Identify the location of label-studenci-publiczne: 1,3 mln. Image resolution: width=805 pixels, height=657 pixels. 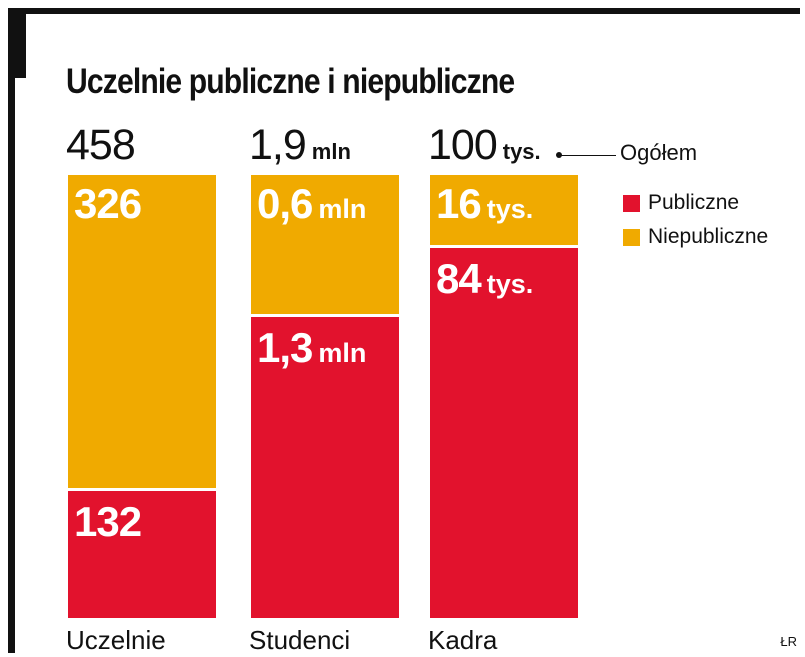
(312, 347).